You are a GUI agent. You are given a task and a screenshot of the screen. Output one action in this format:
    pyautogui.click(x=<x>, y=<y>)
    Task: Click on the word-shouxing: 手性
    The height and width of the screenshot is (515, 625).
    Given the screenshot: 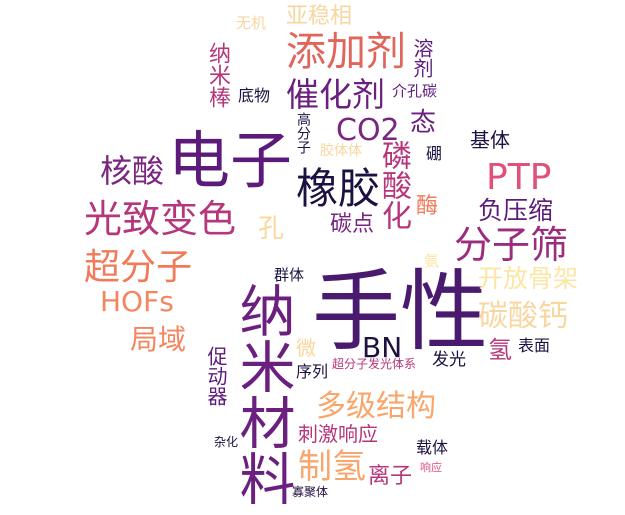 What is the action you would take?
    pyautogui.click(x=400, y=311)
    